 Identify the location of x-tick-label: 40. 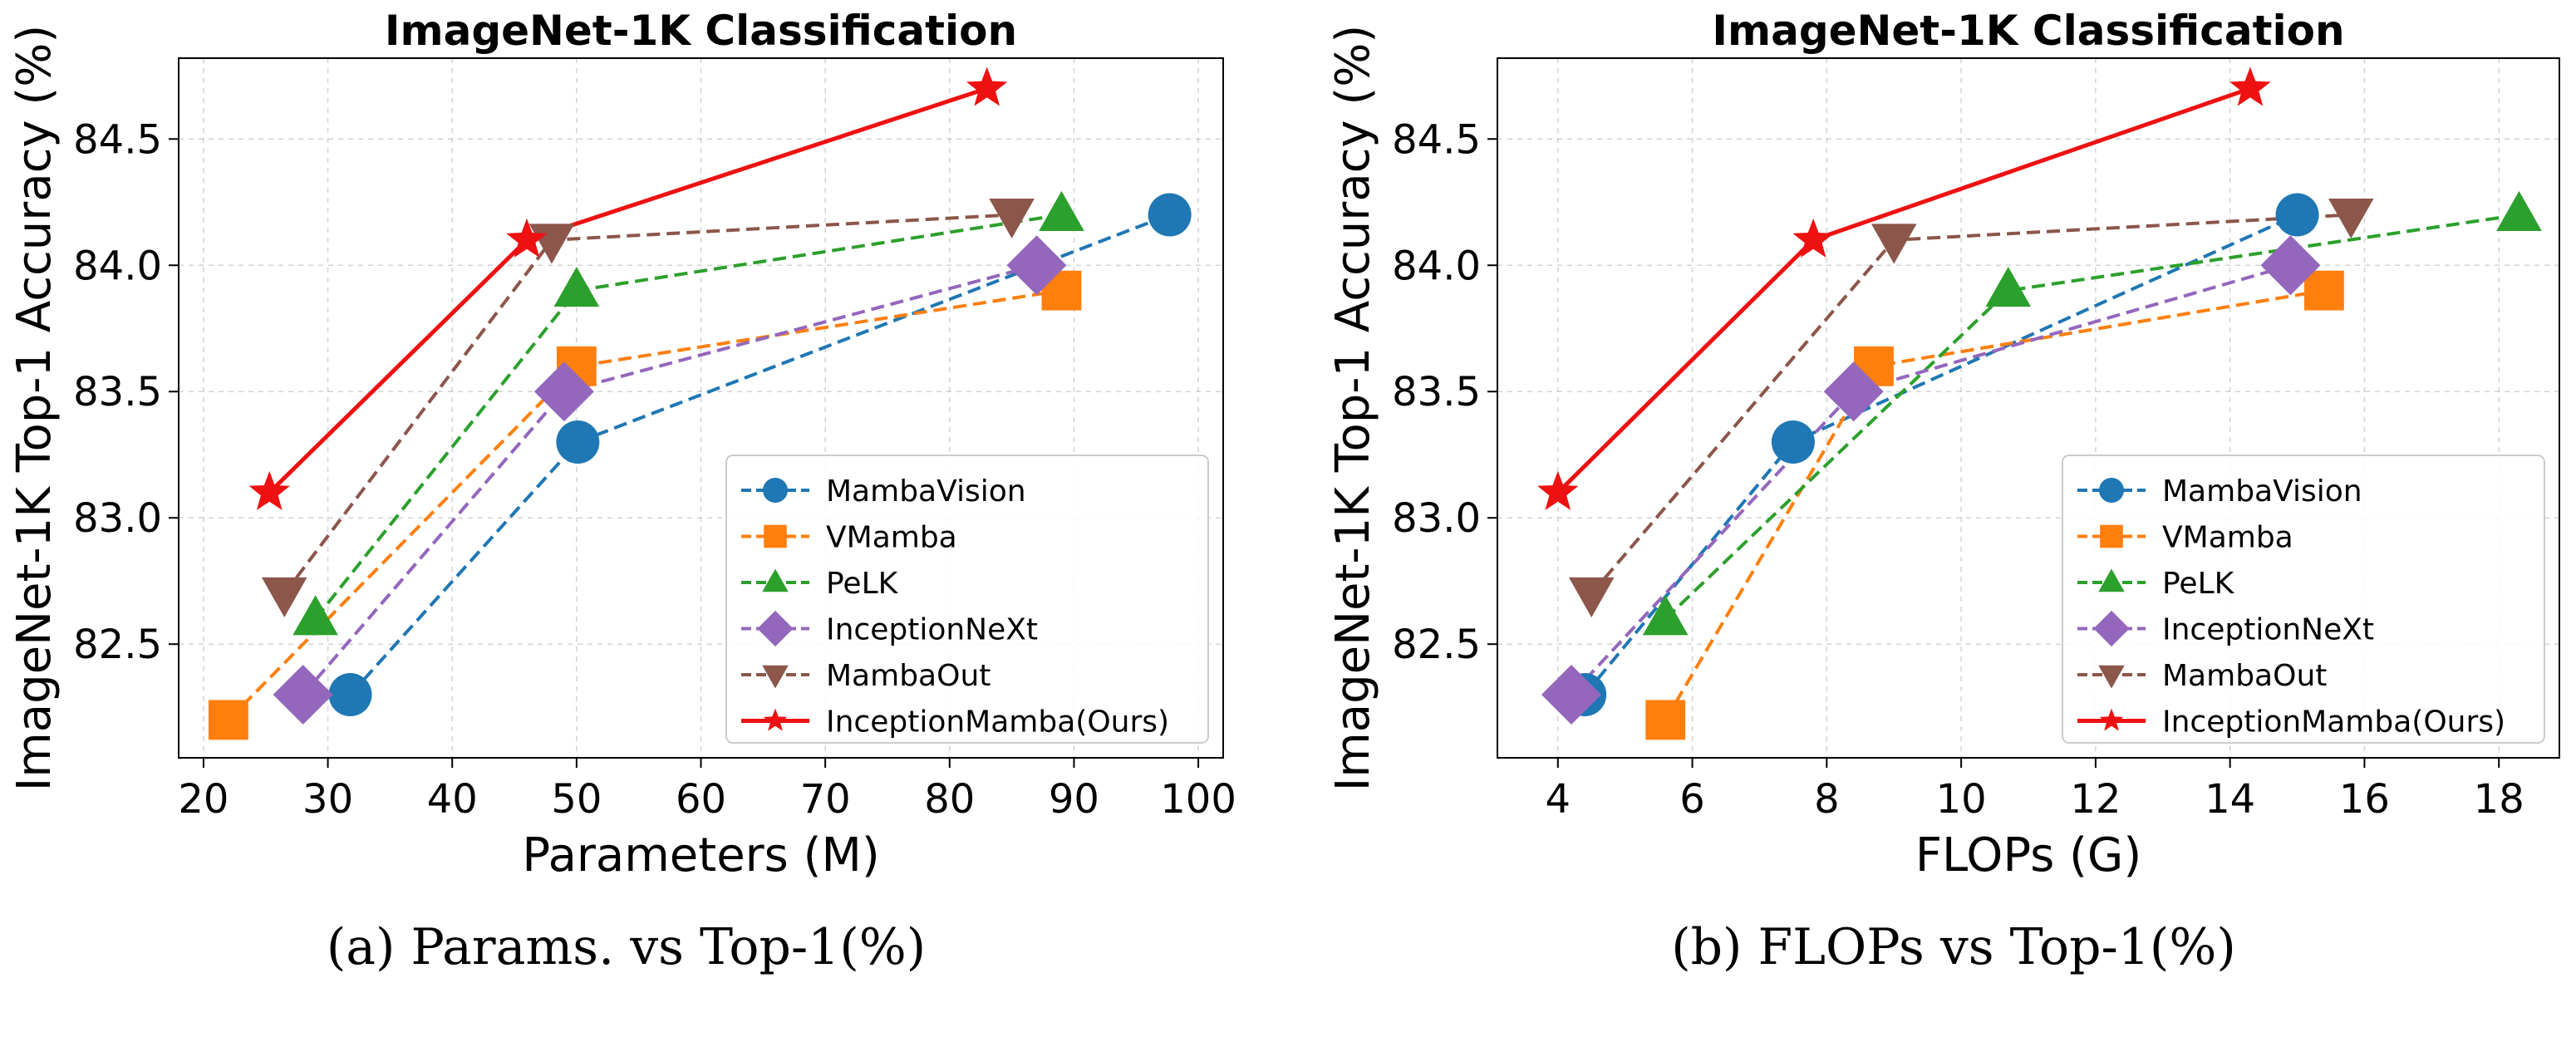
(452, 799).